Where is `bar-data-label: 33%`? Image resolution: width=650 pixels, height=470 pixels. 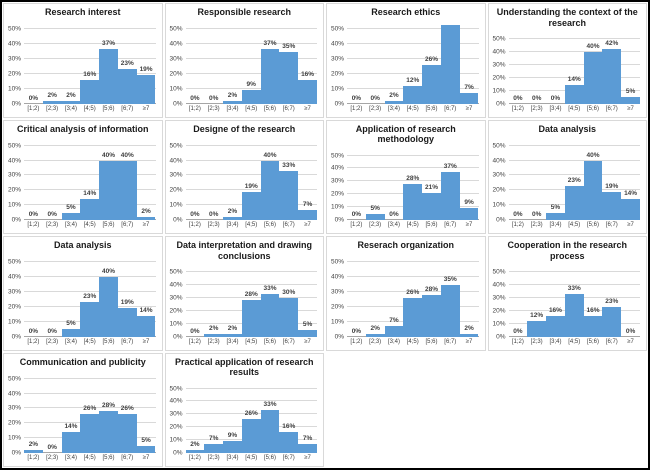 bar-data-label: 33% is located at coordinates (270, 288).